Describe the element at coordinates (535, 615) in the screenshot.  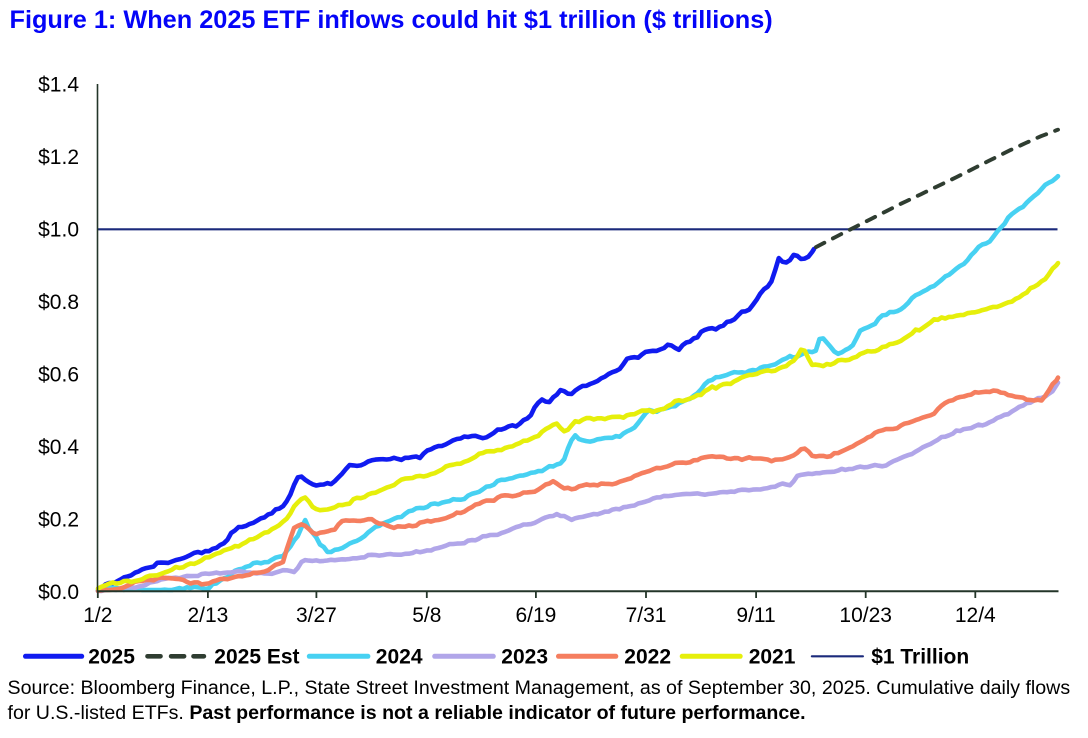
I see `svg-text: 6/19` at that location.